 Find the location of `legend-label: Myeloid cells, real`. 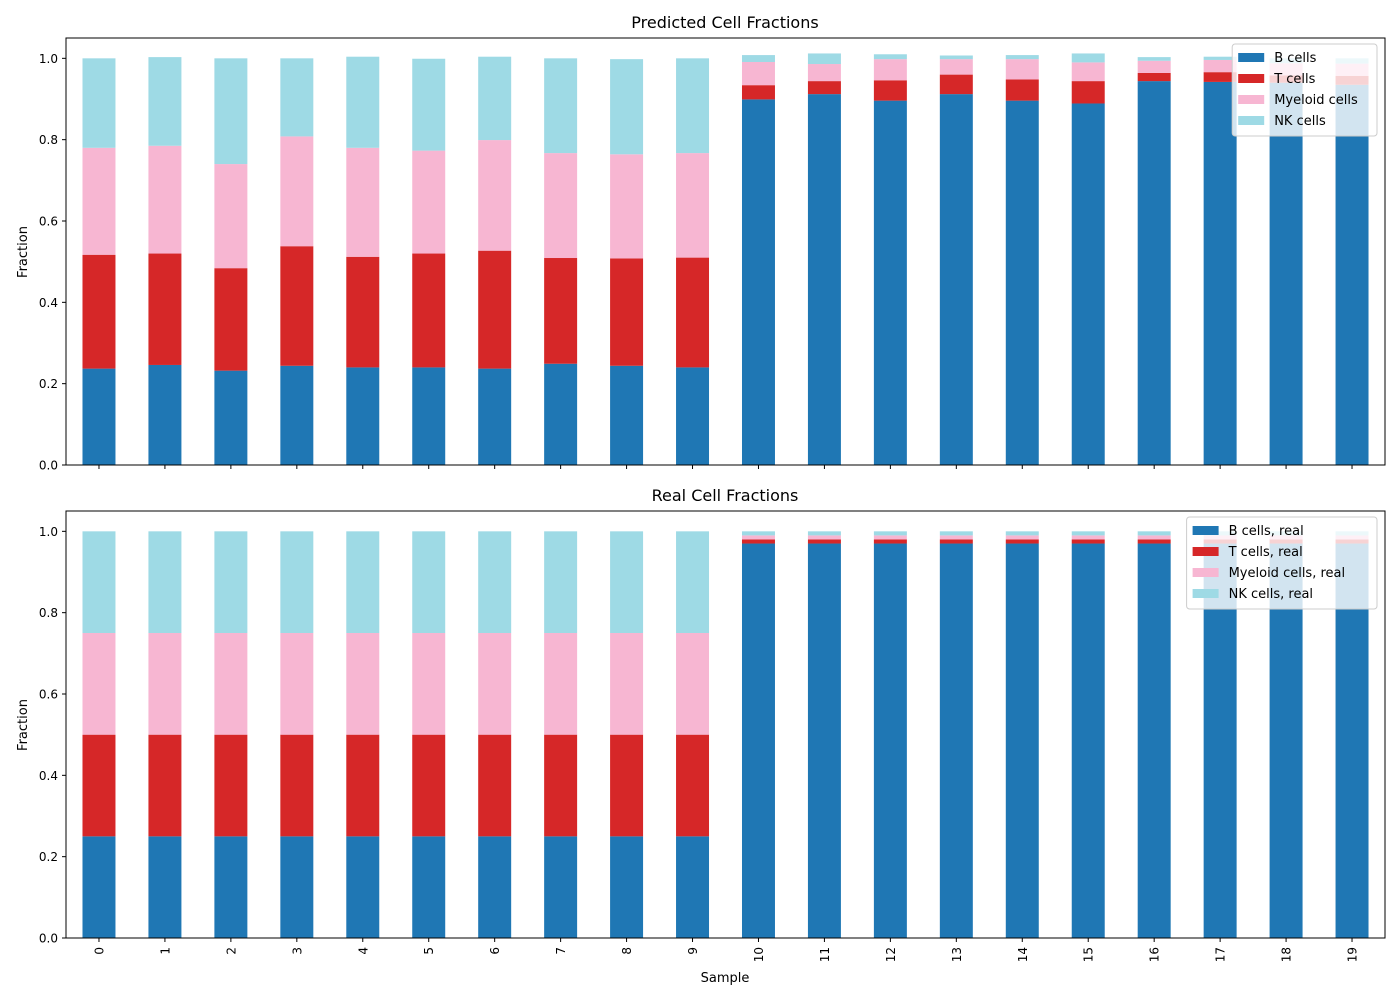

legend-label: Myeloid cells, real is located at coordinates (1287, 573).